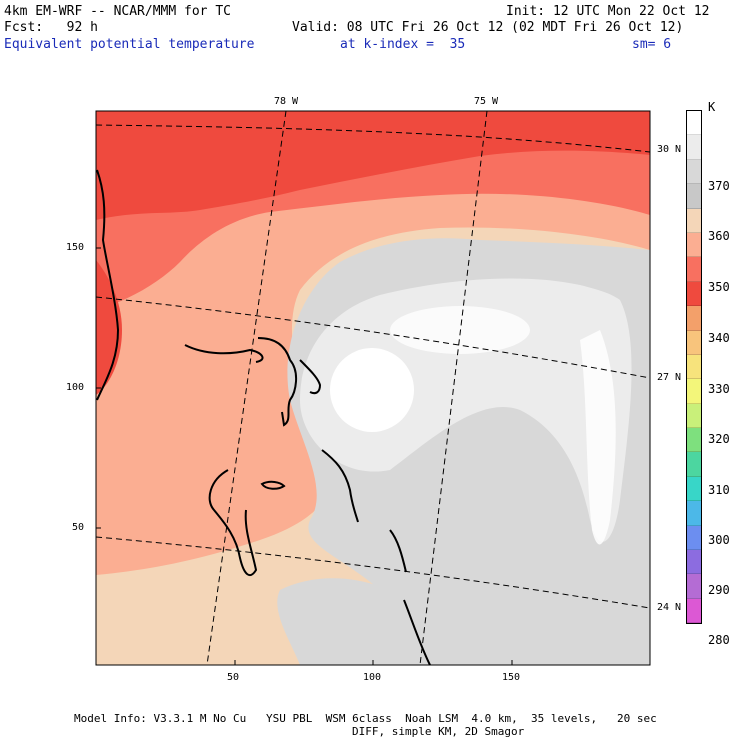 The width and height of the screenshot is (740, 740). I want to click on lat-label-24n: 24 N, so click(669, 607).